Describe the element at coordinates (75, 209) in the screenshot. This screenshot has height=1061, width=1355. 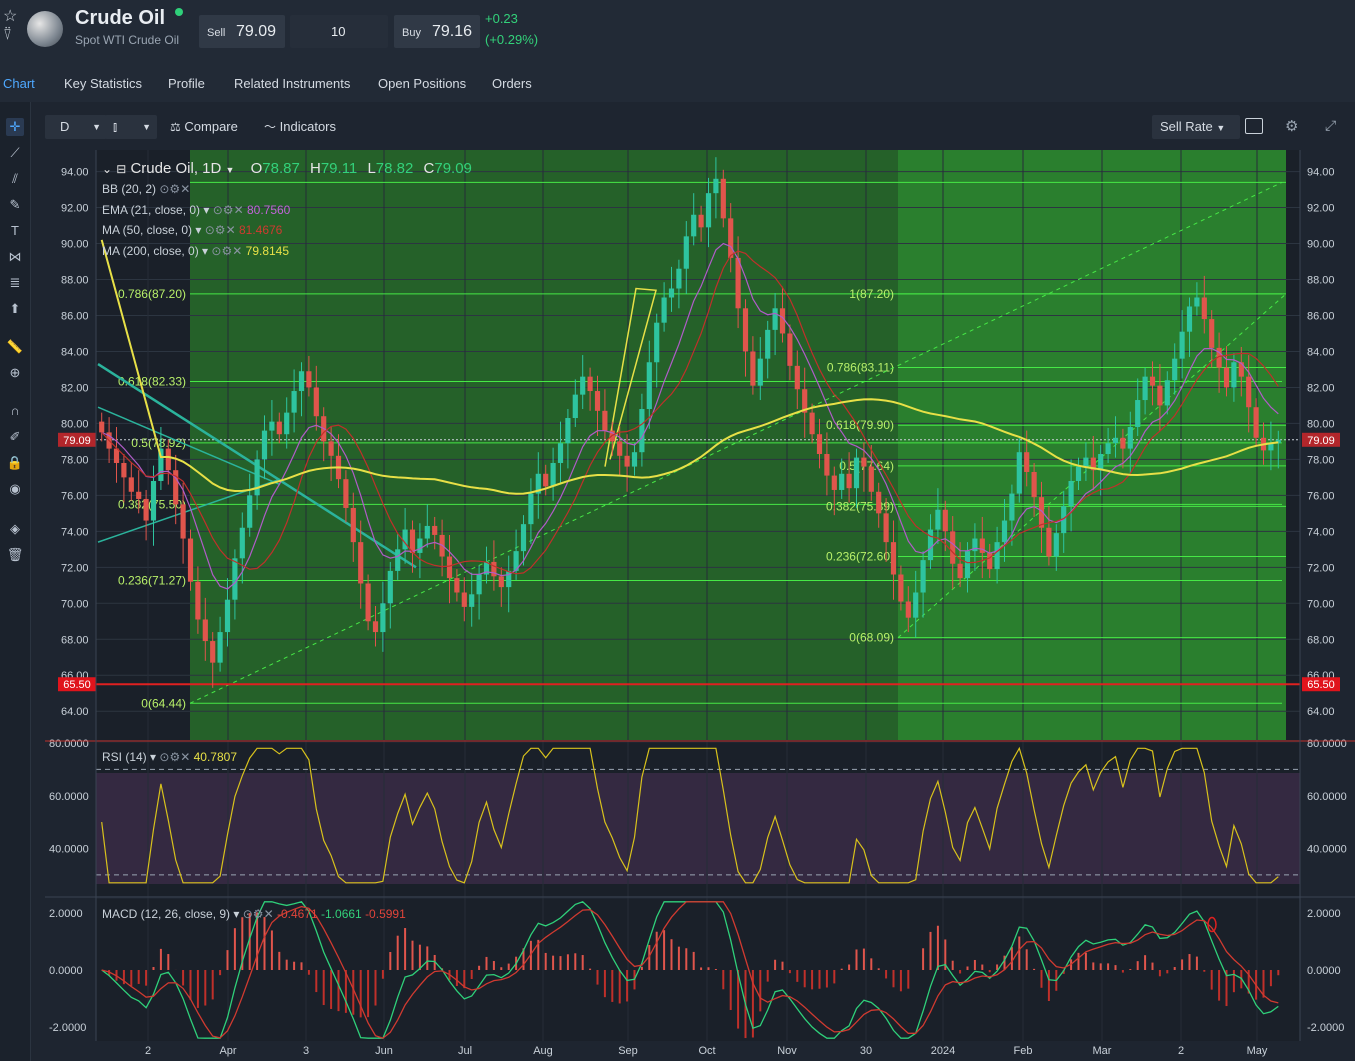
I see `y-tick-label-left: 92.00` at that location.